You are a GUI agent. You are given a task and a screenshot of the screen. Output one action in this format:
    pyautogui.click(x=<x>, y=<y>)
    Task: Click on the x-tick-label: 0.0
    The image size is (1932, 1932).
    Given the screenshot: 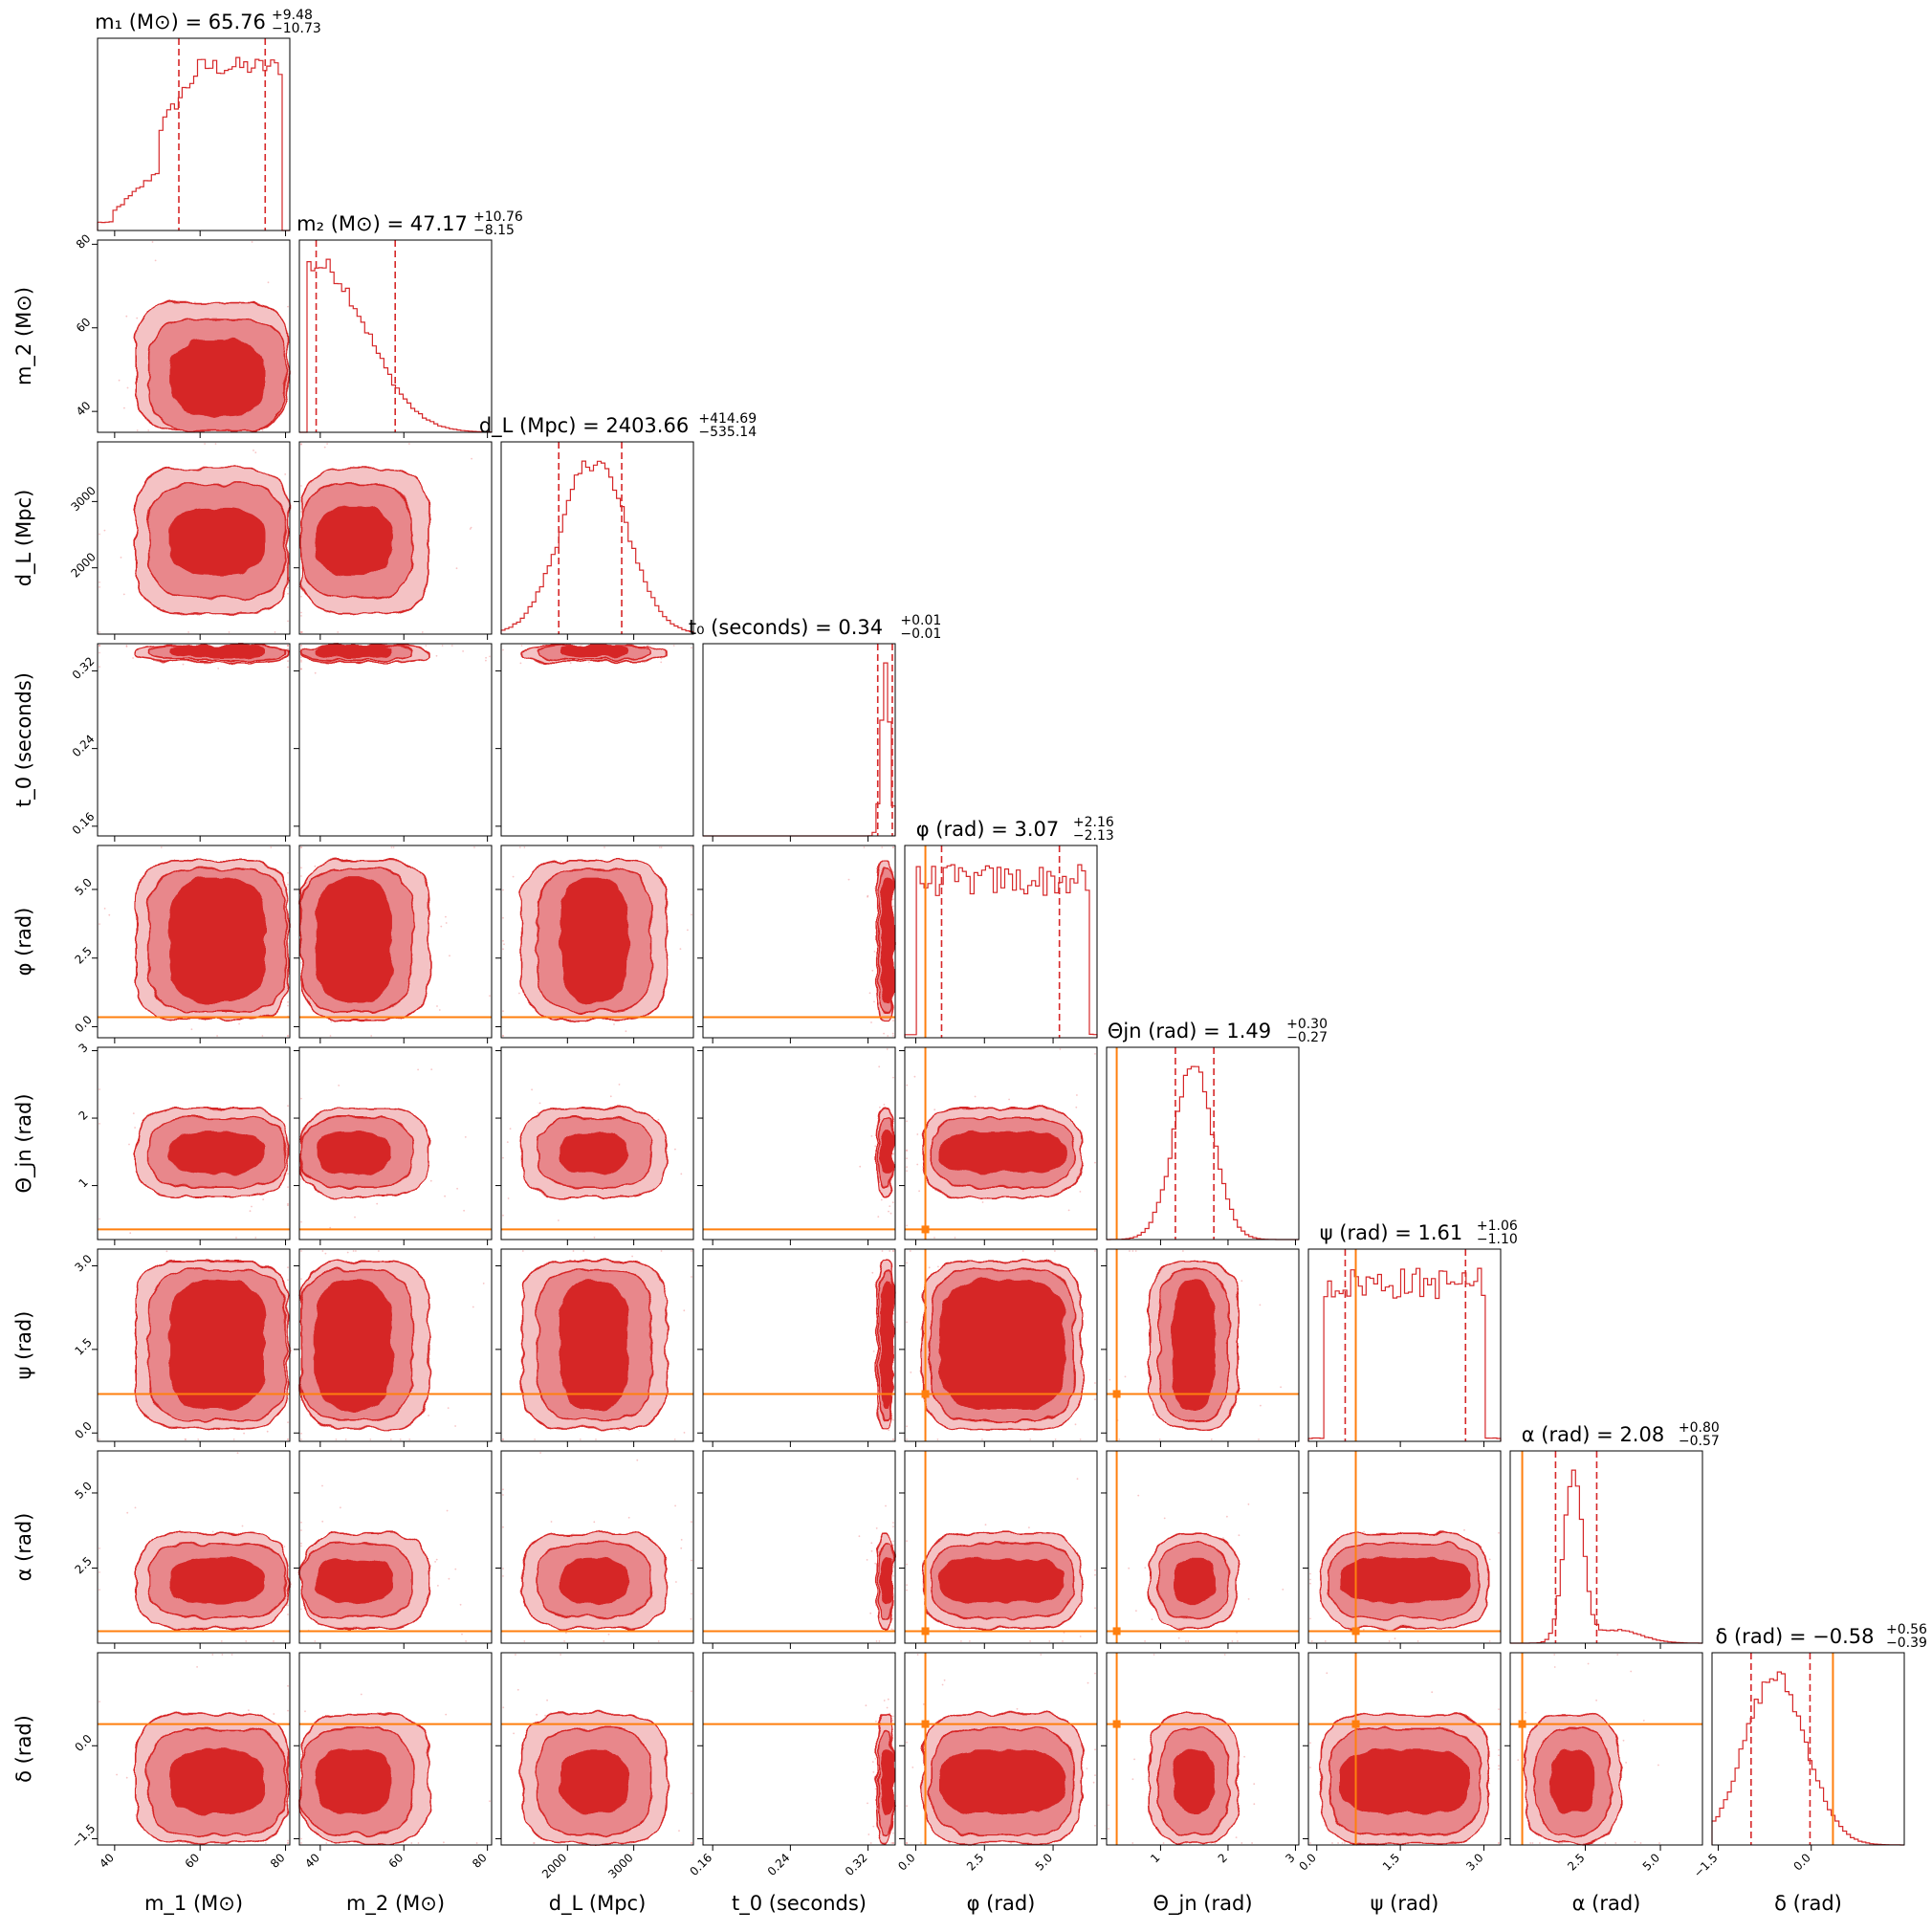 What is the action you would take?
    pyautogui.click(x=1801, y=1862)
    